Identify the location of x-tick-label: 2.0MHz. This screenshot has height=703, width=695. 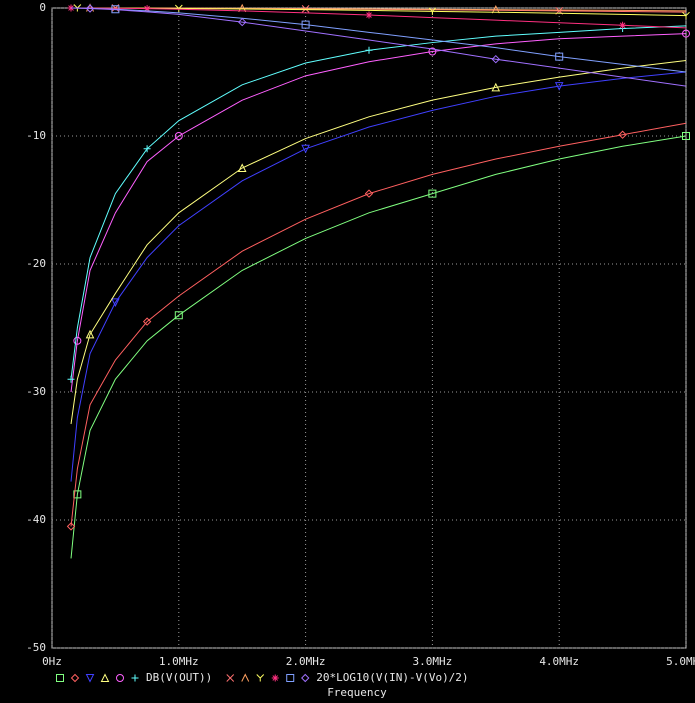
(306, 661).